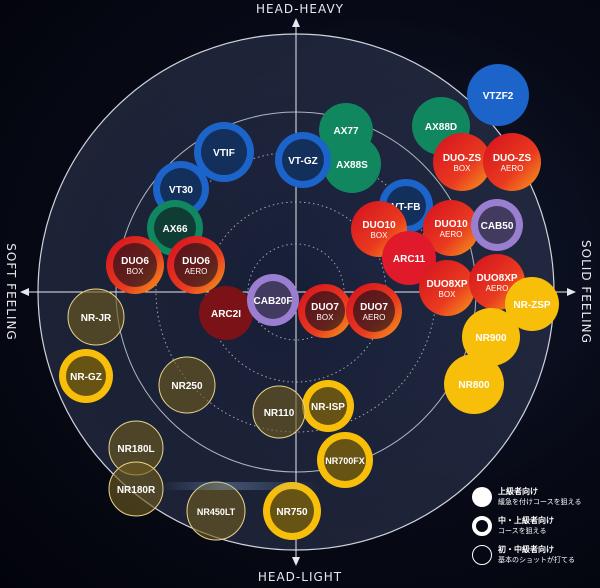 The image size is (600, 588). Describe the element at coordinates (526, 520) in the screenshot. I see `legend-title: 中・上級者向け` at that location.